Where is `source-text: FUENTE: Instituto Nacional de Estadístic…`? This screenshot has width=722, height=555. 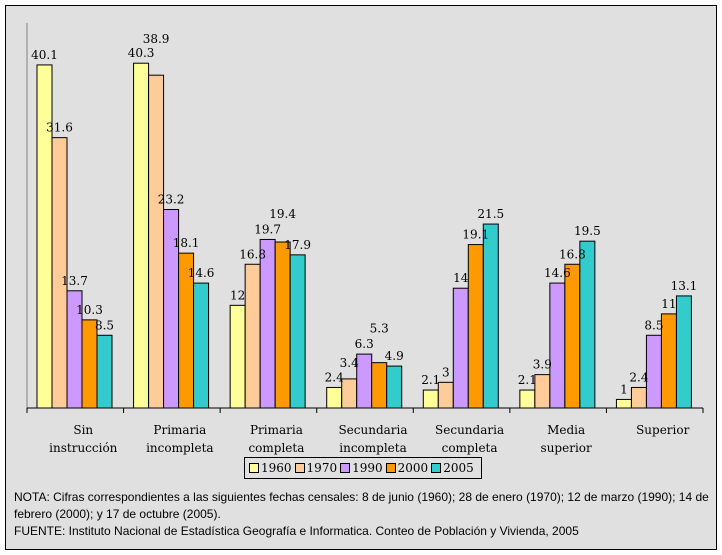
source-text: FUENTE: Instituto Nacional de Estadístic… is located at coordinates (296, 531).